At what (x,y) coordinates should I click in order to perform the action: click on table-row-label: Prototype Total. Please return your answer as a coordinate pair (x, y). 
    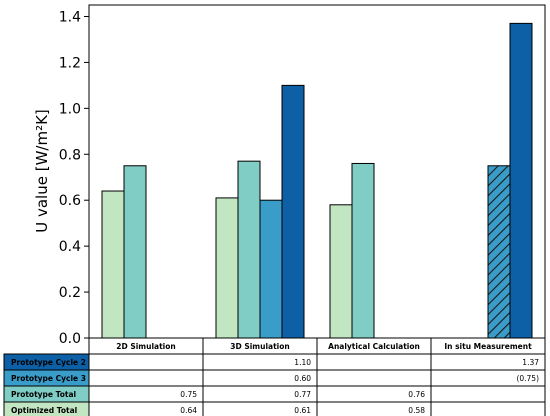
    Looking at the image, I should click on (43, 394).